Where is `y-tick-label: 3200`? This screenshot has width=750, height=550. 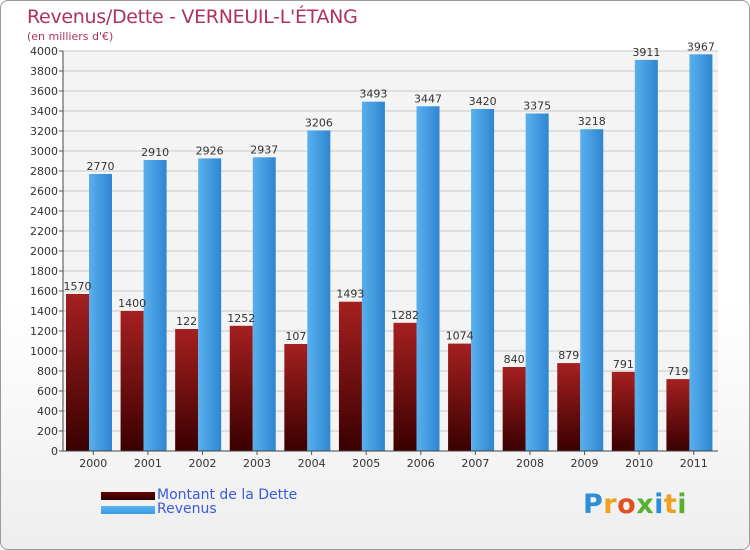
y-tick-label: 3200 is located at coordinates (44, 131).